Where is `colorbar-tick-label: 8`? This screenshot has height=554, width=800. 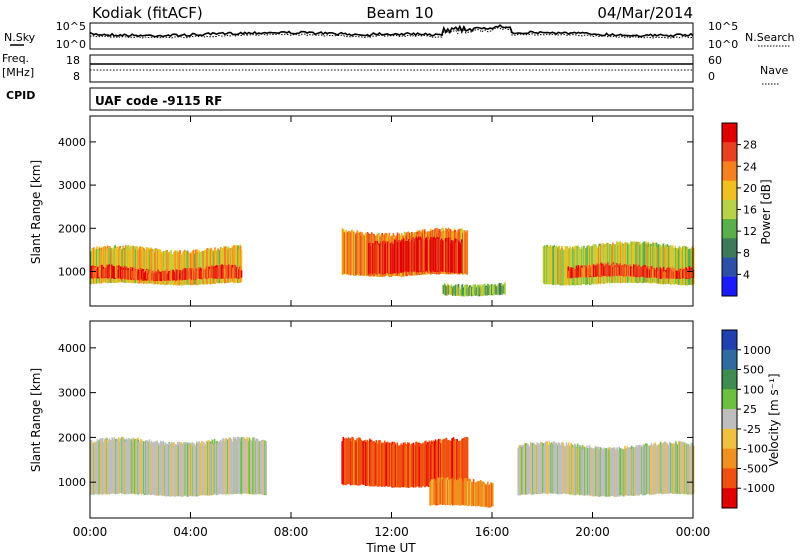
colorbar-tick-label: 8 is located at coordinates (746, 253).